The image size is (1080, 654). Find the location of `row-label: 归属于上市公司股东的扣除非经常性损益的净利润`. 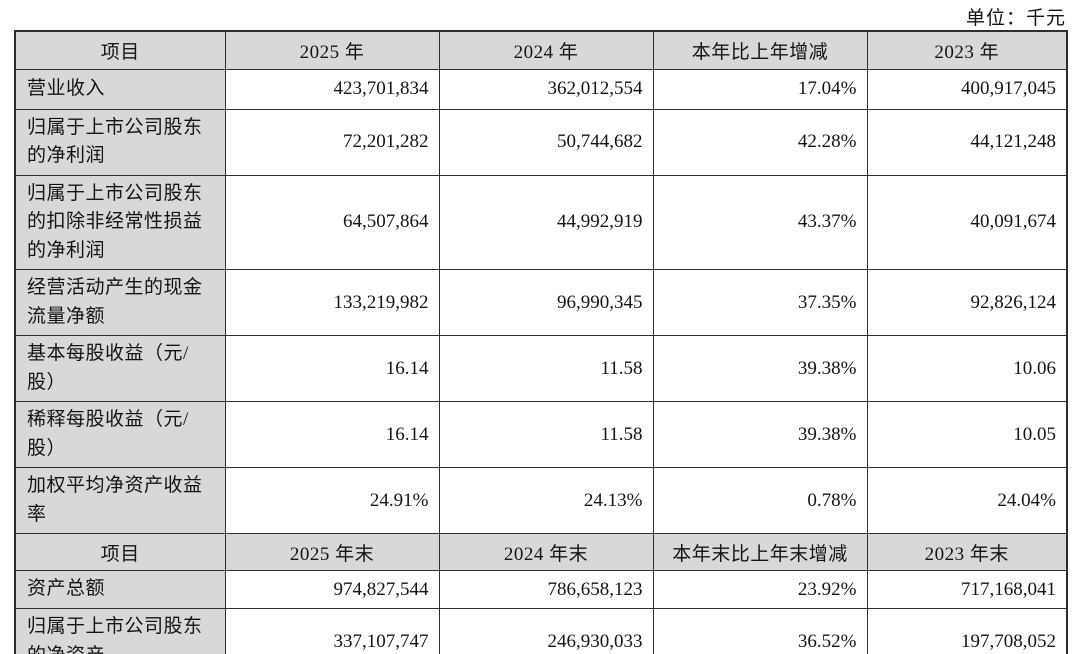

row-label: 归属于上市公司股东的扣除非经常性损益的净利润 is located at coordinates (120, 222).